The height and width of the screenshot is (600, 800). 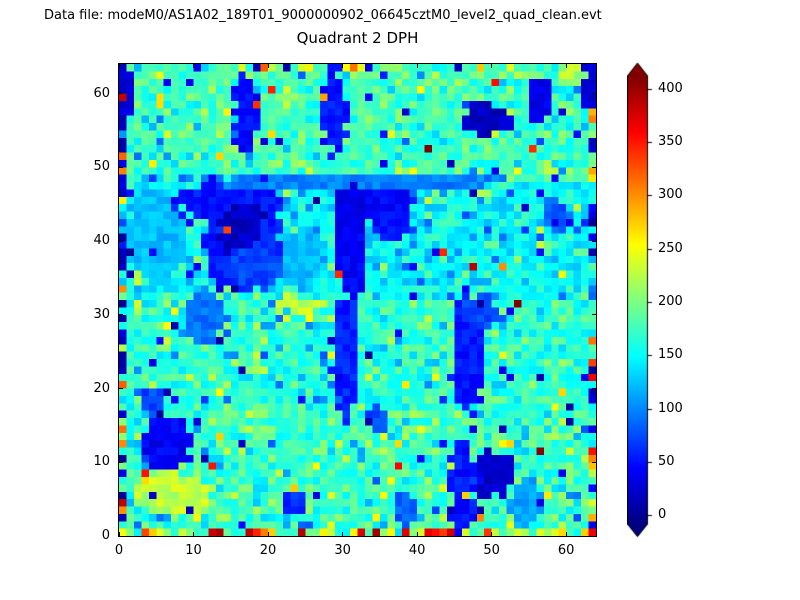 What do you see at coordinates (105, 535) in the screenshot?
I see `y-tick-label: 0` at bounding box center [105, 535].